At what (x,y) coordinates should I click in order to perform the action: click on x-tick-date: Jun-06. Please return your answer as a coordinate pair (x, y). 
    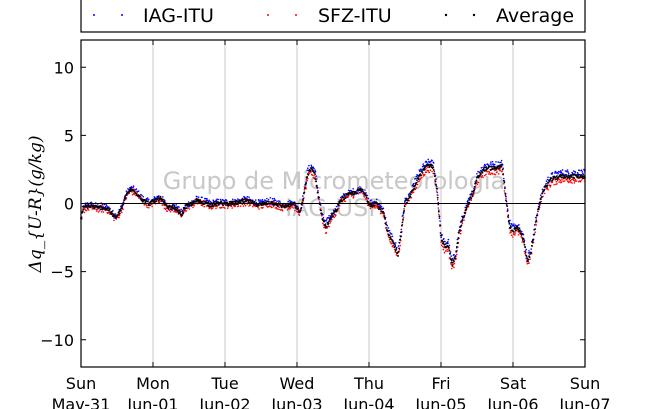
    Looking at the image, I should click on (512, 402).